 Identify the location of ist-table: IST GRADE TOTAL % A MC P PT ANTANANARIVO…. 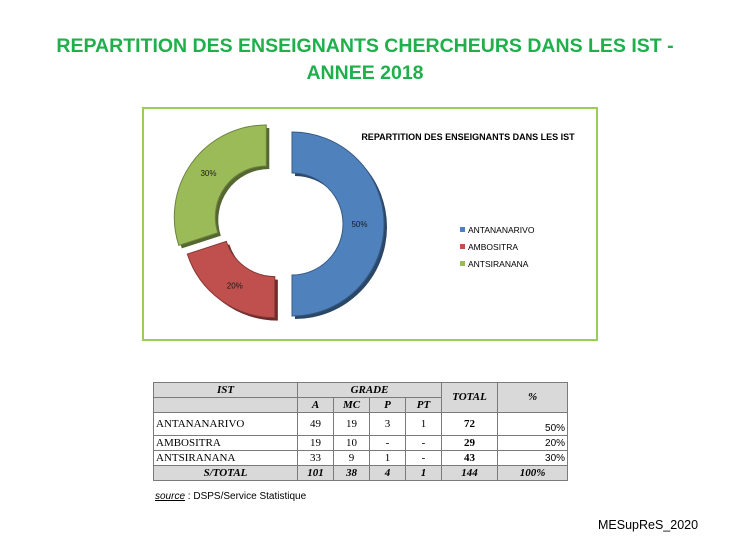
(361, 431).